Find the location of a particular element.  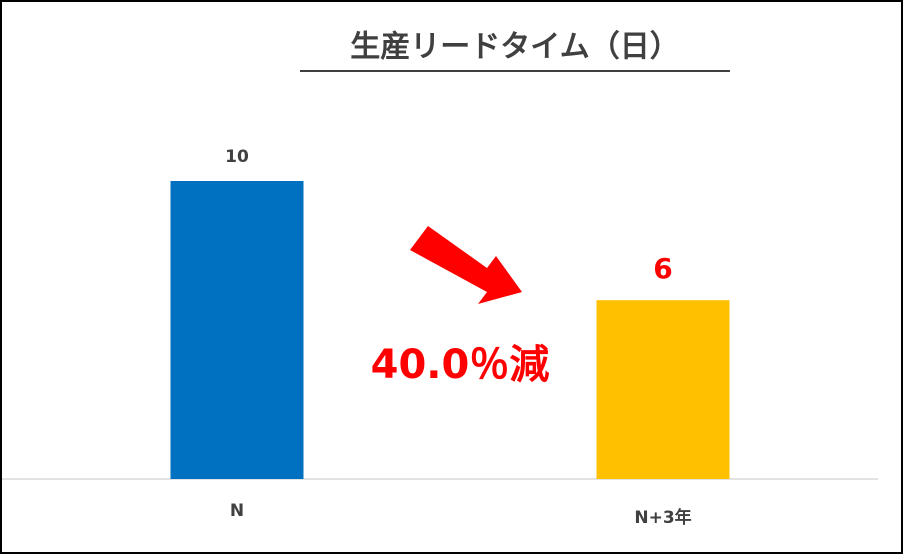

chart-title: 生産リードタイム（日） is located at coordinates (514, 47).